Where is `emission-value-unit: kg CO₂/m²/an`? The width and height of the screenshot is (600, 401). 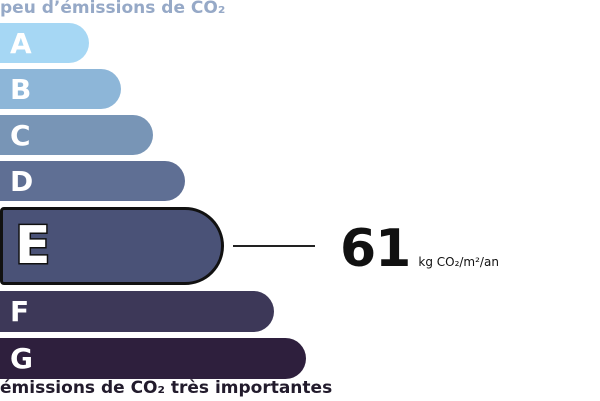 emission-value-unit: kg CO₂/m²/an is located at coordinates (458, 262).